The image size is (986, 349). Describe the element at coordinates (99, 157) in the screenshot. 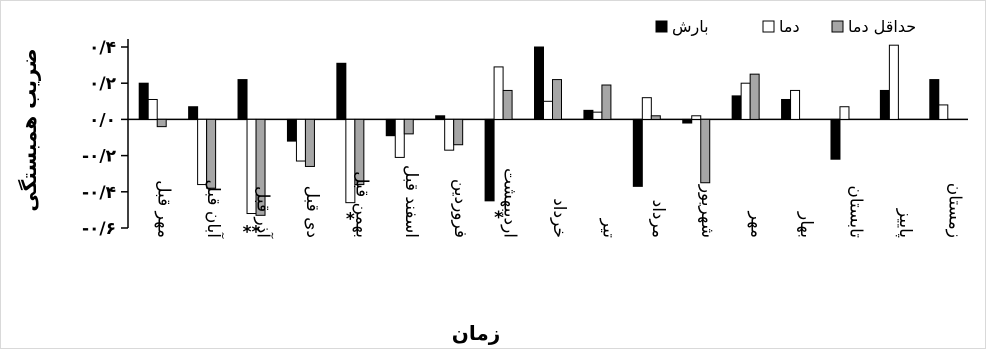

I see `y-tick-label: -۰/۲` at that location.